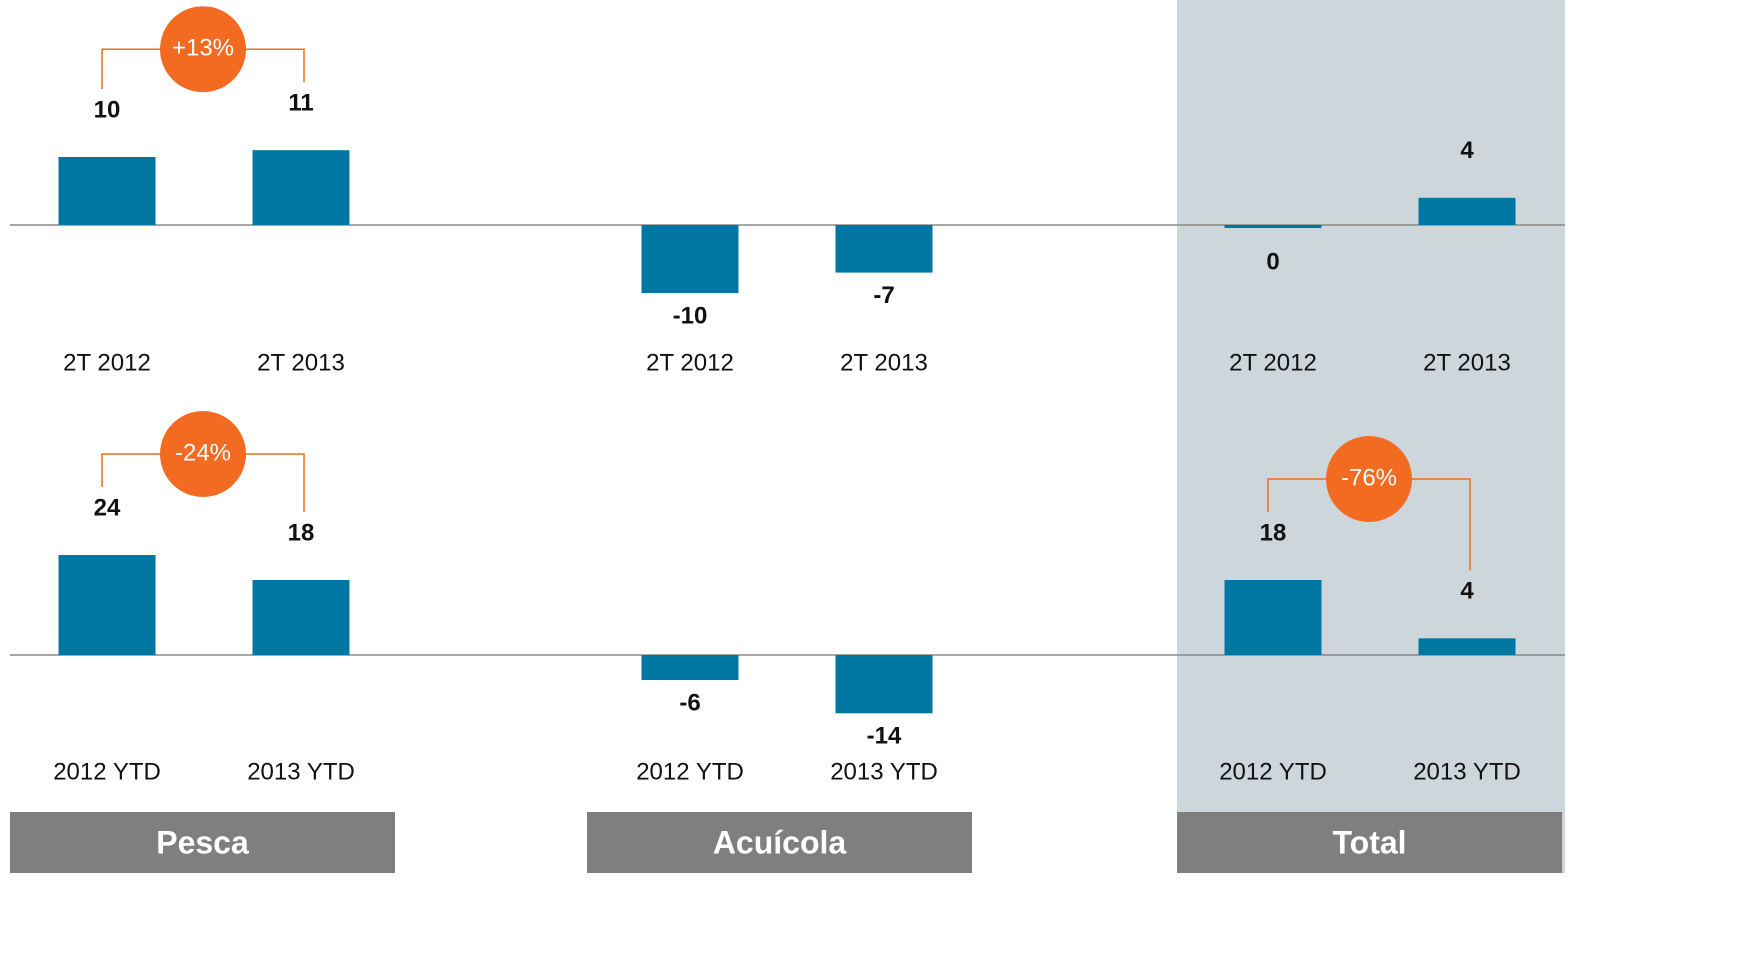 This screenshot has height=977, width=1754. I want to click on value-label: 0, so click(1272, 261).